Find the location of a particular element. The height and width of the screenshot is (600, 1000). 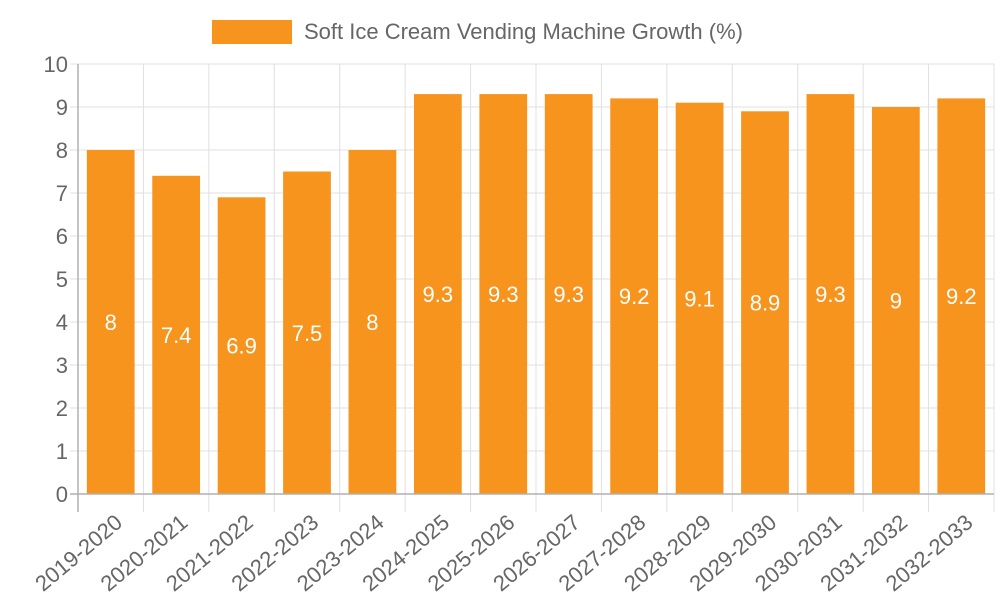

data-label: 8.9 is located at coordinates (765, 303).